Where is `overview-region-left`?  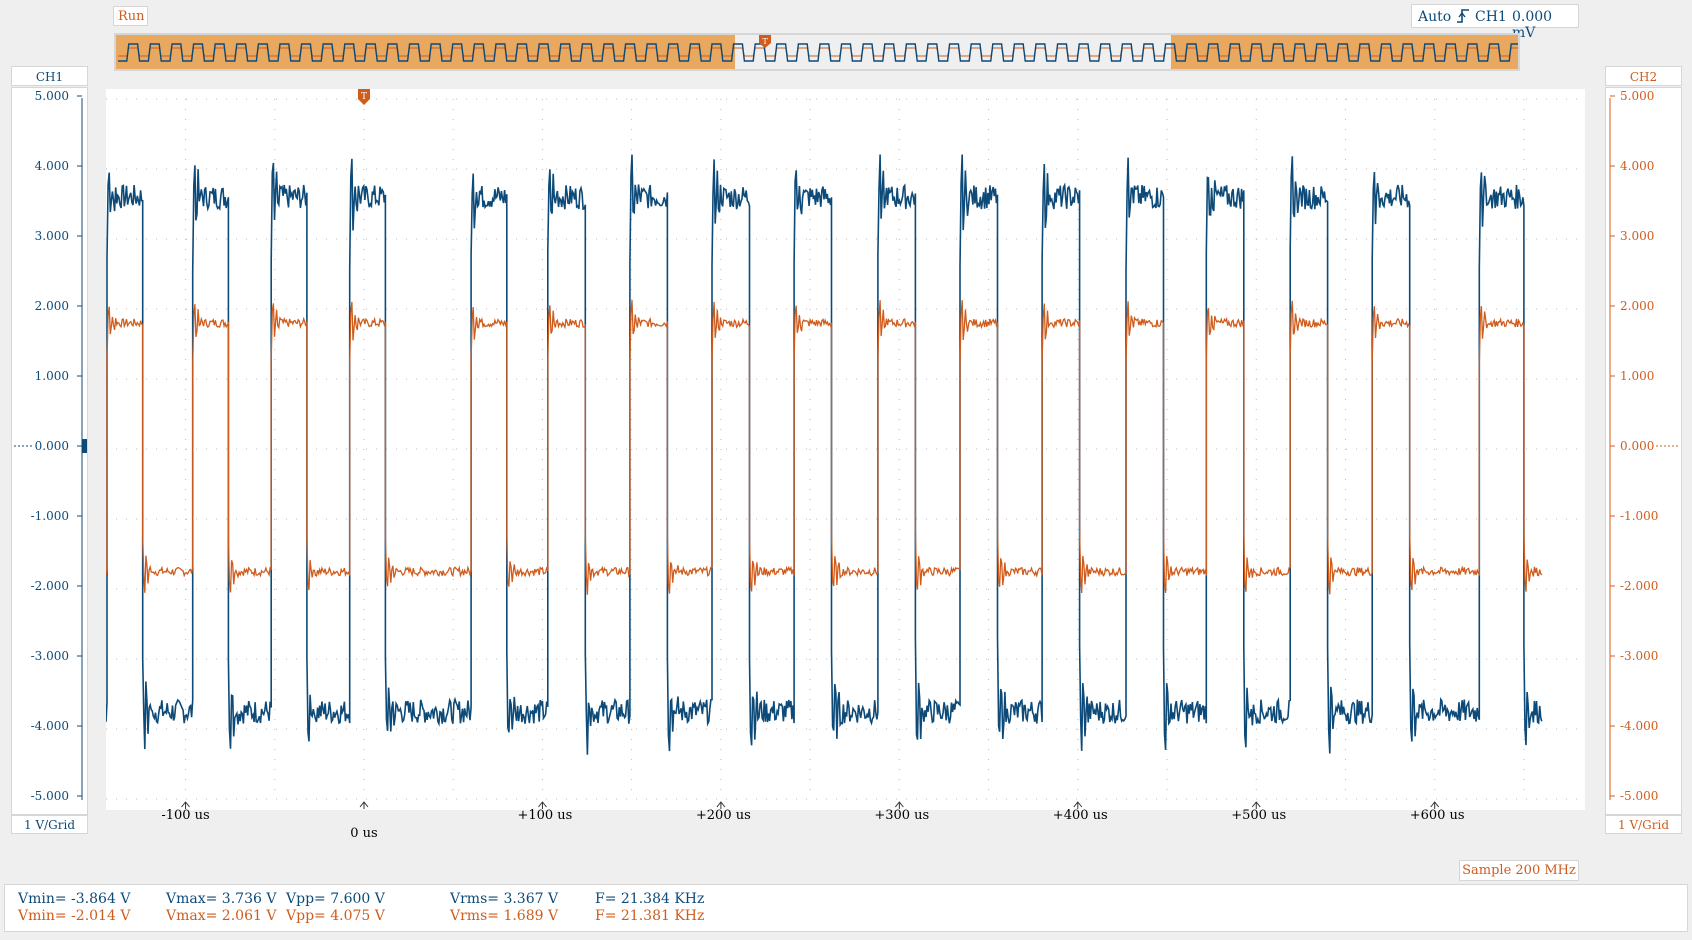 overview-region-left is located at coordinates (425, 52).